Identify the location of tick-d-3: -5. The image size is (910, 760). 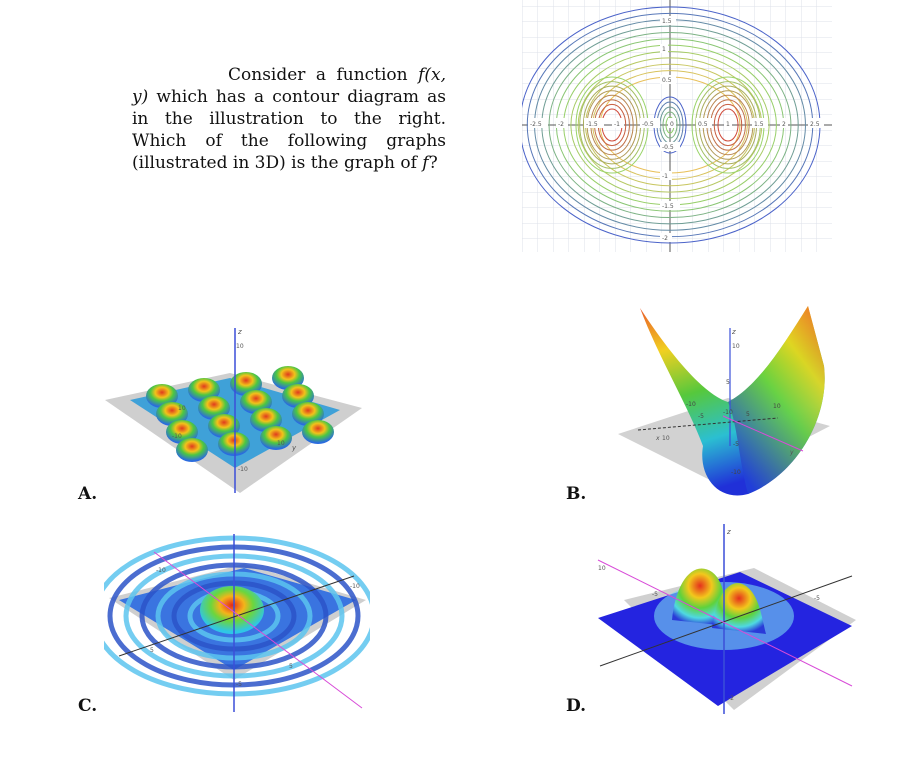
(817, 598).